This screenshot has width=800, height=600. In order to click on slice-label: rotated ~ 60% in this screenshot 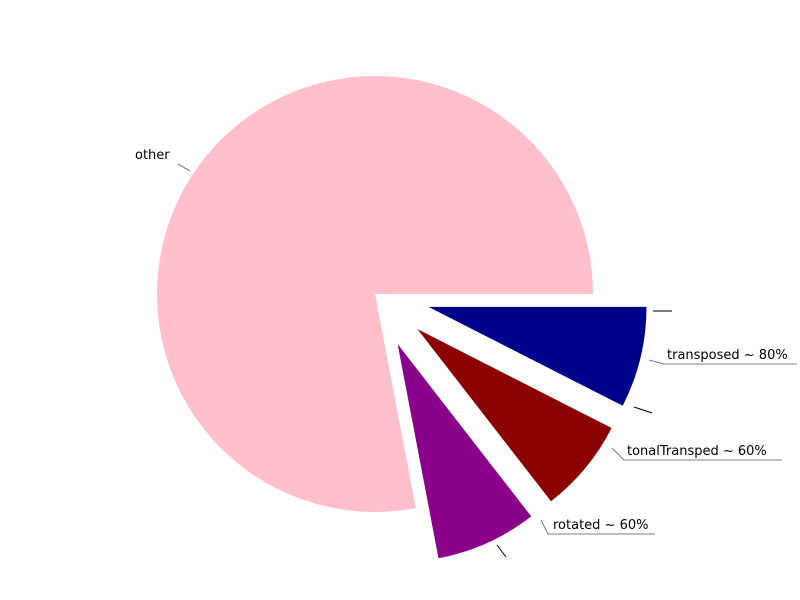, I will do `click(600, 525)`.